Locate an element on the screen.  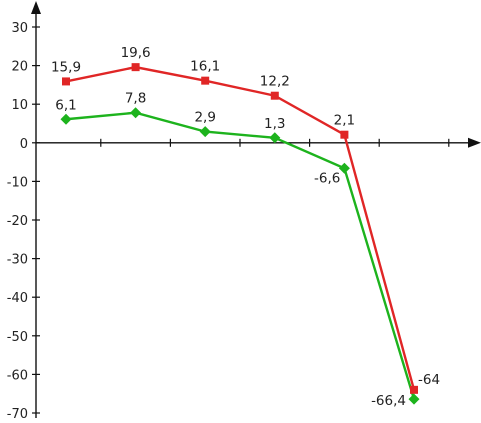
data-label-series-2: 6,1 is located at coordinates (65, 105).